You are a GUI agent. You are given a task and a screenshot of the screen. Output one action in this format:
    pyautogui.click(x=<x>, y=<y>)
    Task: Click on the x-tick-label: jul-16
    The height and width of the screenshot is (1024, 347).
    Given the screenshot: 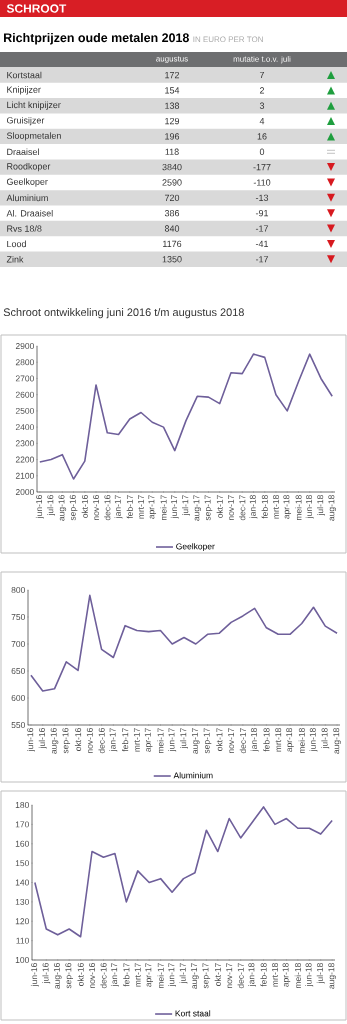 What is the action you would take?
    pyautogui.click(x=51, y=505)
    